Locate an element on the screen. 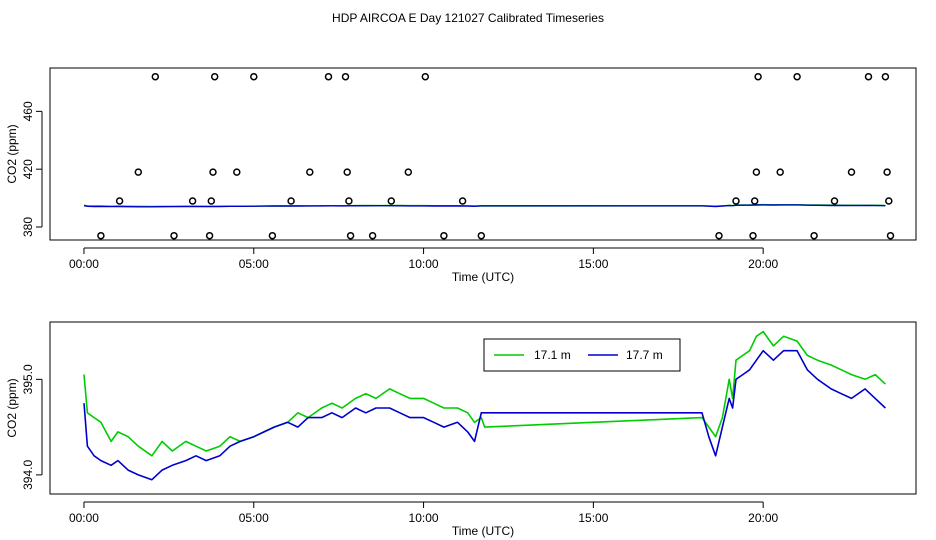 The image size is (936, 540). top-x-tick-label: 05:00 is located at coordinates (254, 264).